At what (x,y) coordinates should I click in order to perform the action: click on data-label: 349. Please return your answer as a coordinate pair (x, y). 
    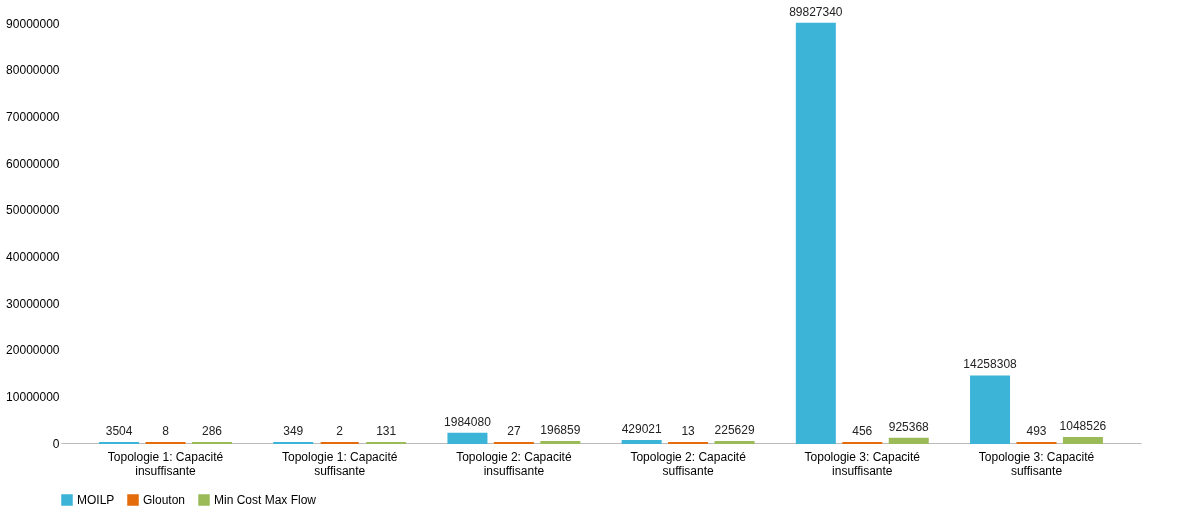
    Looking at the image, I should click on (293, 431).